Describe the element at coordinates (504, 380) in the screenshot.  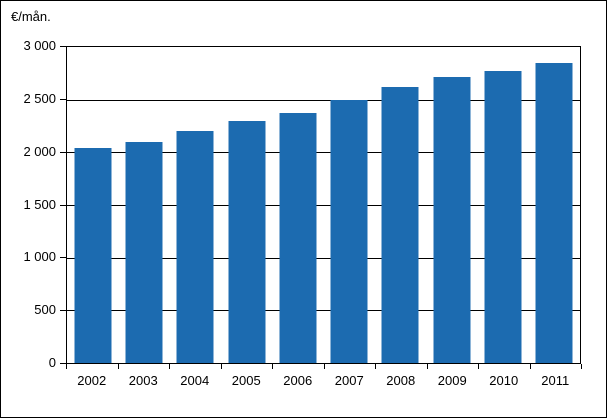
I see `x-tick-label-2010: 2010` at that location.